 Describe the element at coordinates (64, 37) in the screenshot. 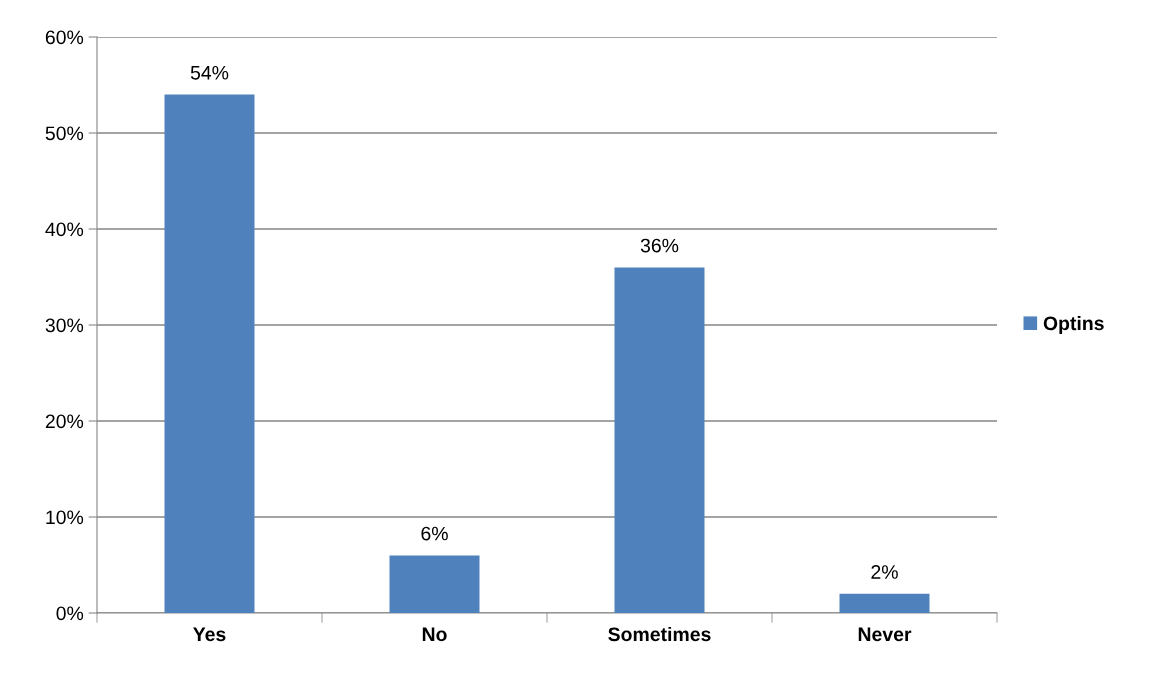

I see `y-tick-label: 60%` at that location.